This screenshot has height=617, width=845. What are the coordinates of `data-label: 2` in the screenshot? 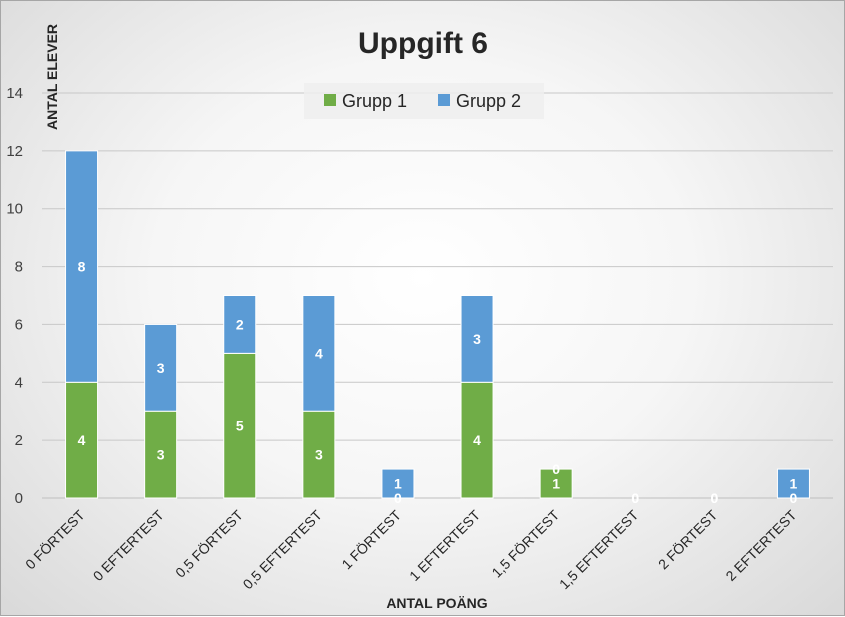 It's located at (240, 324).